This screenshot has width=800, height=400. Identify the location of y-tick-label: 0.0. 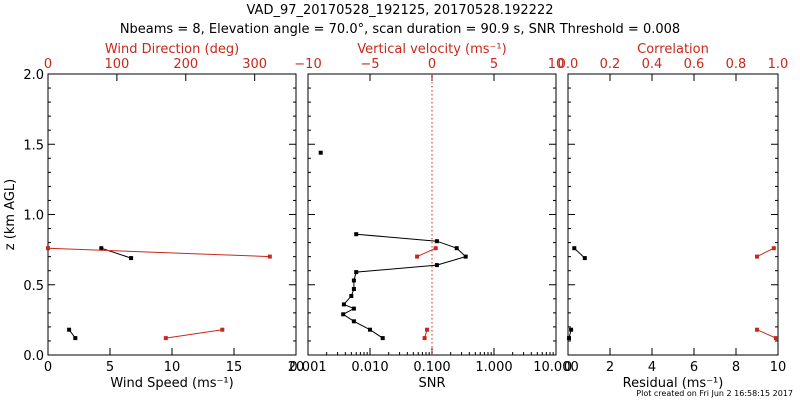
(33, 356).